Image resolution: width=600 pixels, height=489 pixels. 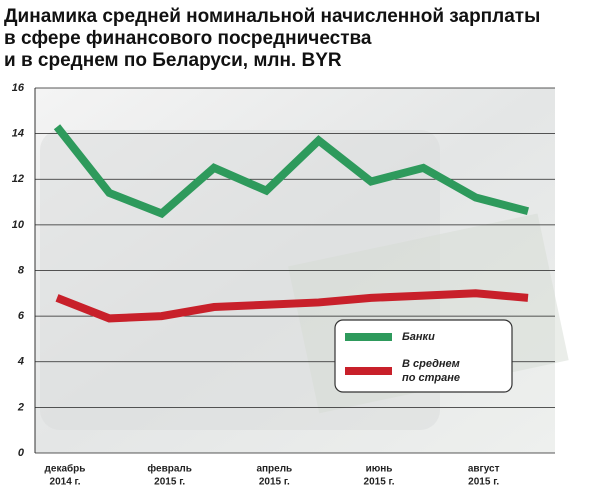 I want to click on title-line: в сфере финансового посредничества, so click(x=188, y=38).